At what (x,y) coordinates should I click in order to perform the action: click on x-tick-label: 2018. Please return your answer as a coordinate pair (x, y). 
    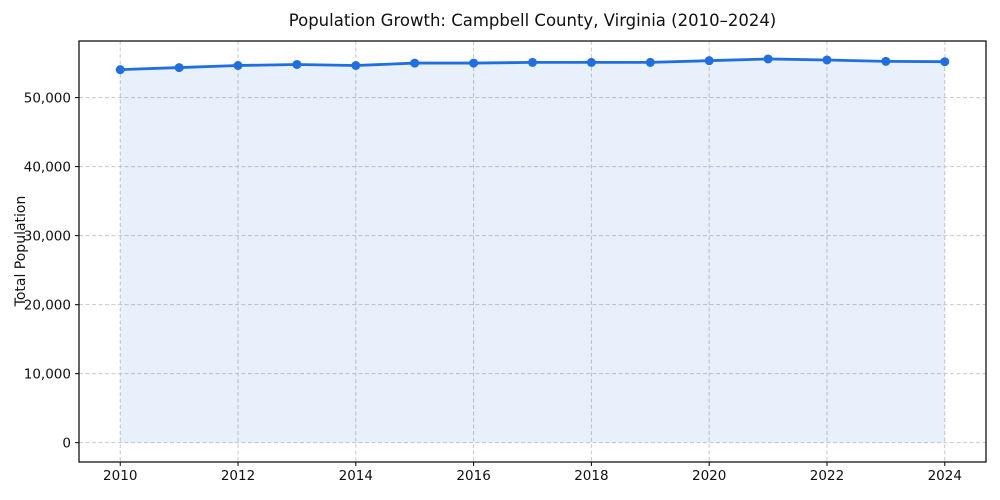
    Looking at the image, I should click on (591, 476).